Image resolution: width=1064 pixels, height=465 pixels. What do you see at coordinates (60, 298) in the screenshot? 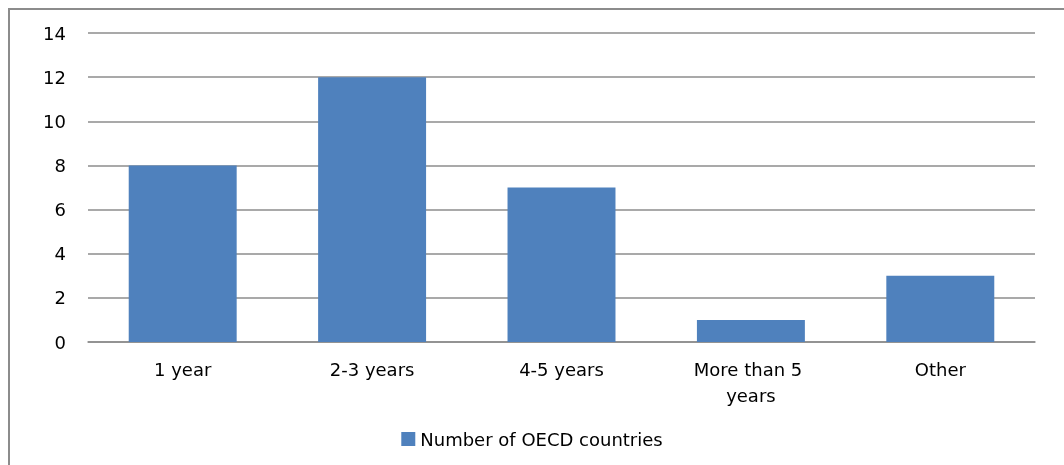
I see `y-tick-label: 2` at bounding box center [60, 298].